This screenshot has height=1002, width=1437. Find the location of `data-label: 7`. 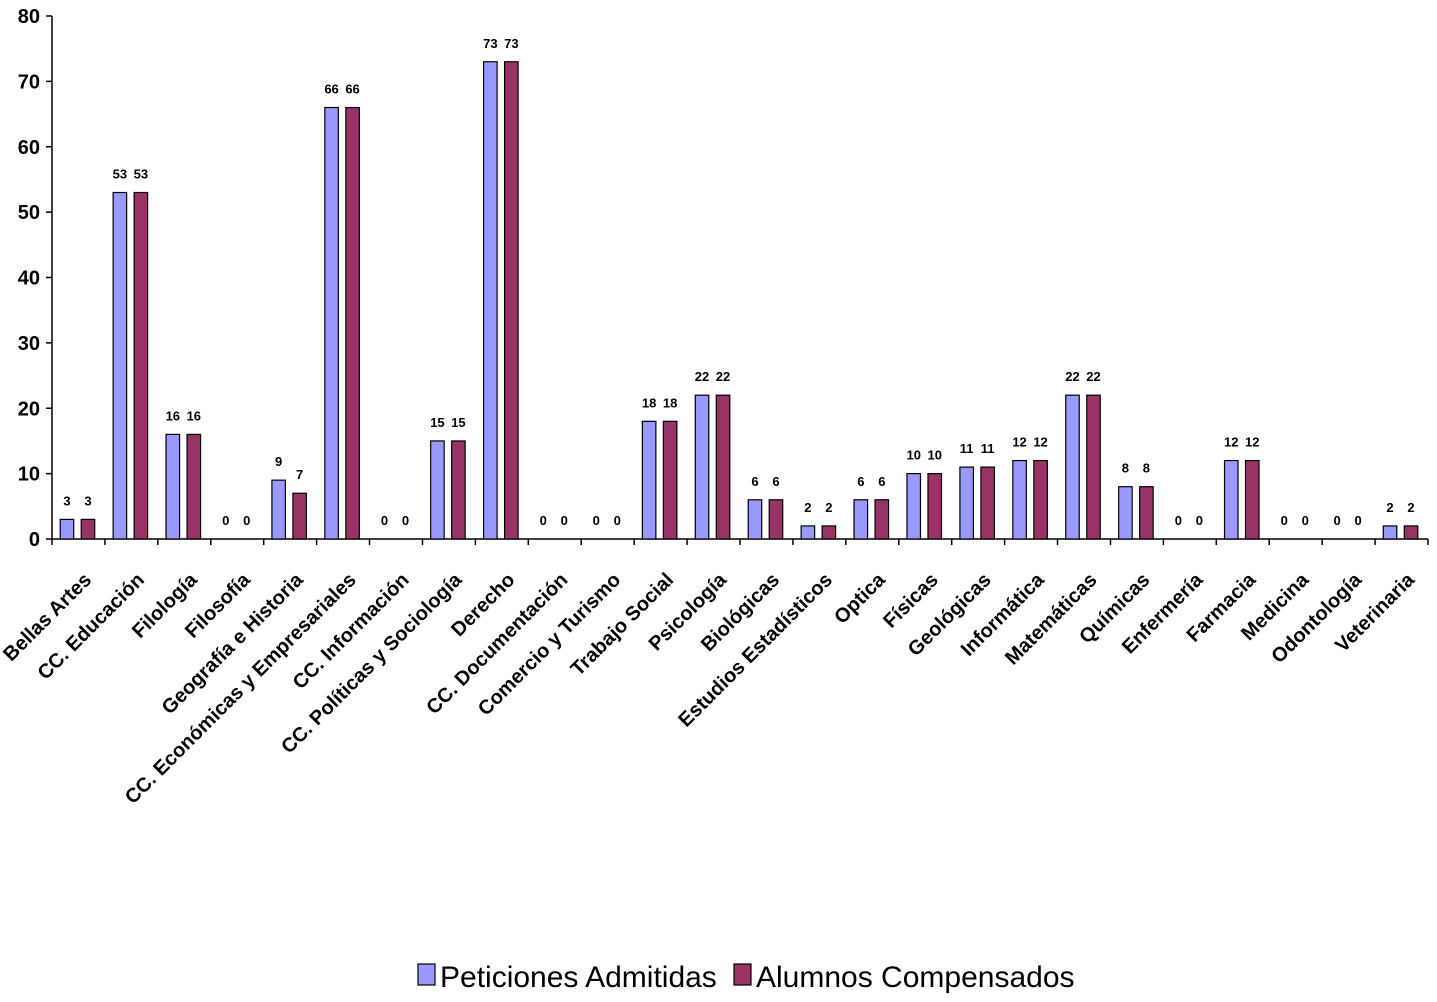

data-label: 7 is located at coordinates (299, 474).